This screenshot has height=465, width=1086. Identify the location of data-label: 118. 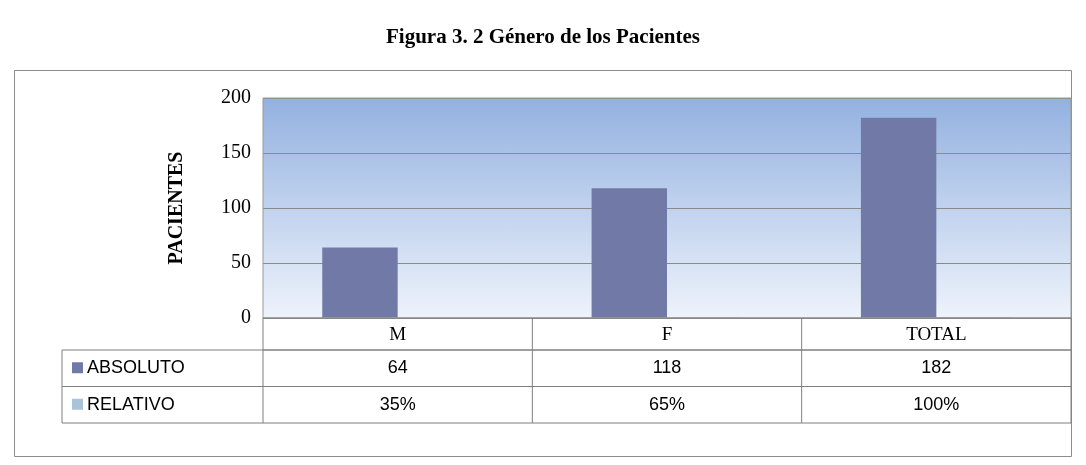
(667, 367).